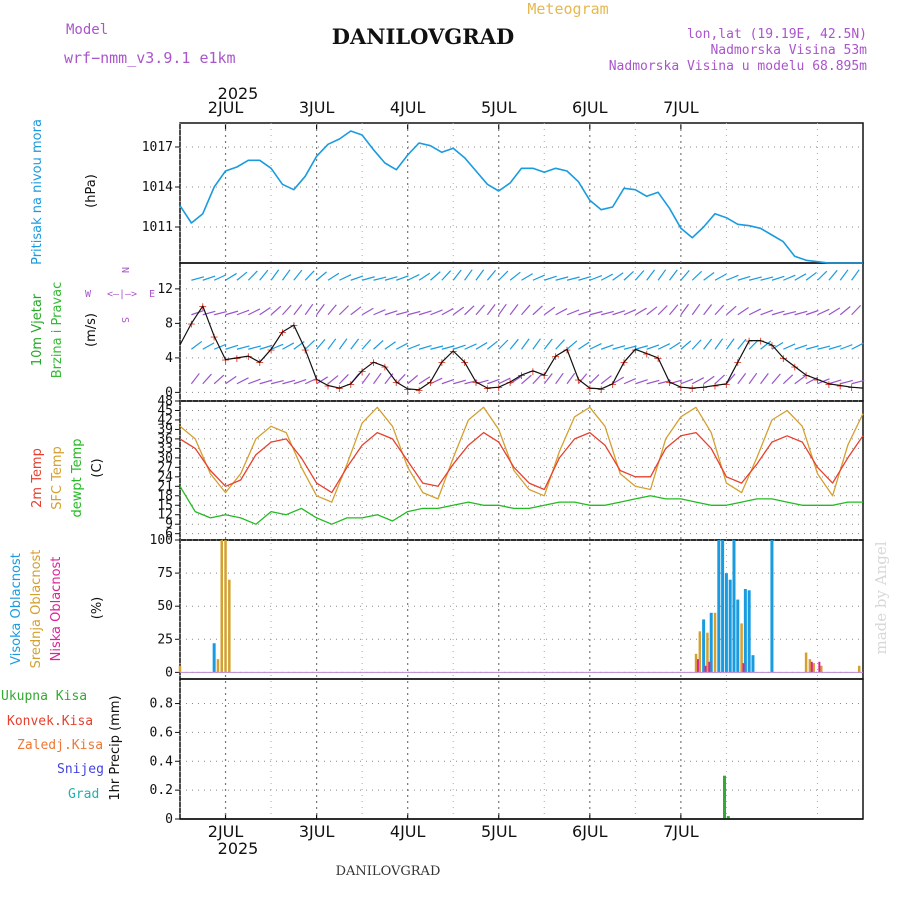  What do you see at coordinates (226, 107) in the screenshot?
I see `date-tick-top: 2JUL` at bounding box center [226, 107].